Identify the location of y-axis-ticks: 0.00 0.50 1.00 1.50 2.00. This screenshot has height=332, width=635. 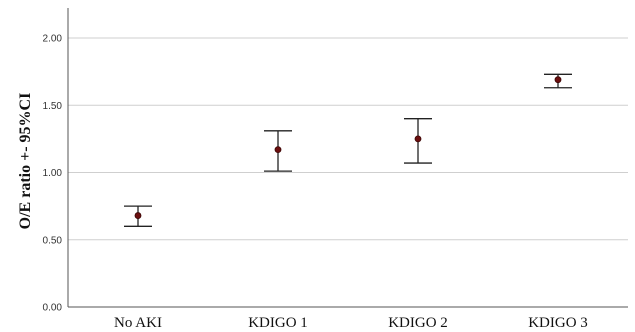
(53, 174).